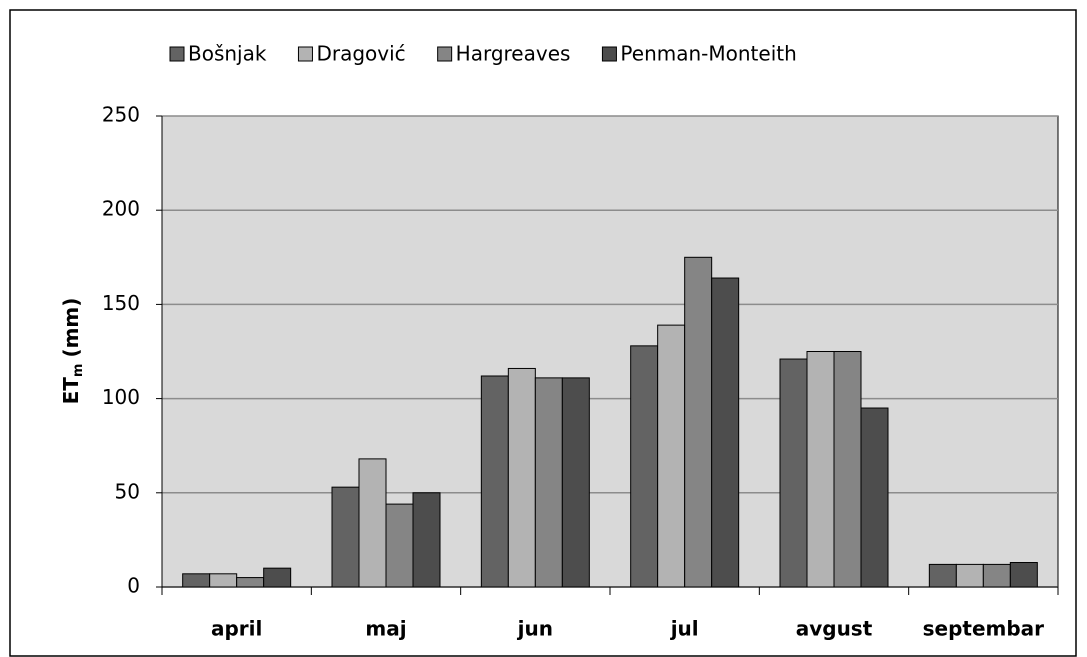  Describe the element at coordinates (121, 115) in the screenshot. I see `y-tick-label: 250` at that location.